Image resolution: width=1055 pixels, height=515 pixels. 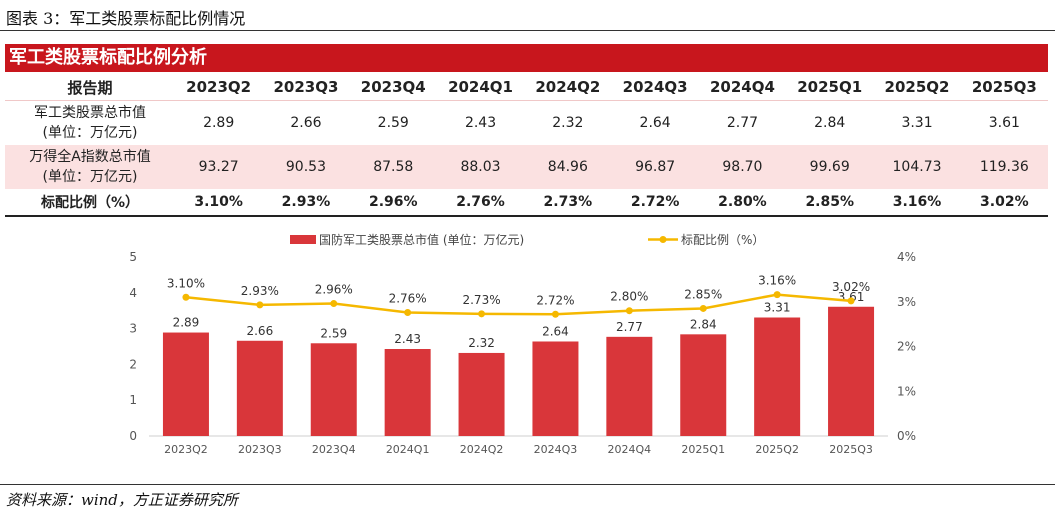 I want to click on table-cell: 2.66, so click(x=306, y=122).